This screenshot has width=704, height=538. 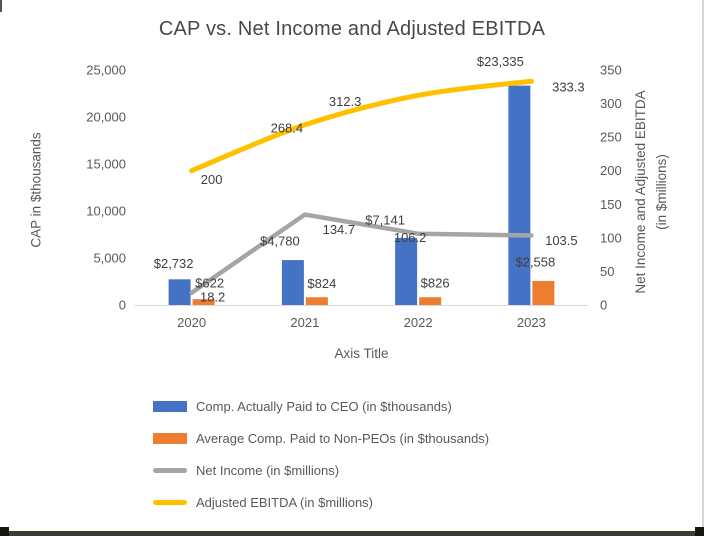 I want to click on window-edge-topleft, so click(x=1, y=6).